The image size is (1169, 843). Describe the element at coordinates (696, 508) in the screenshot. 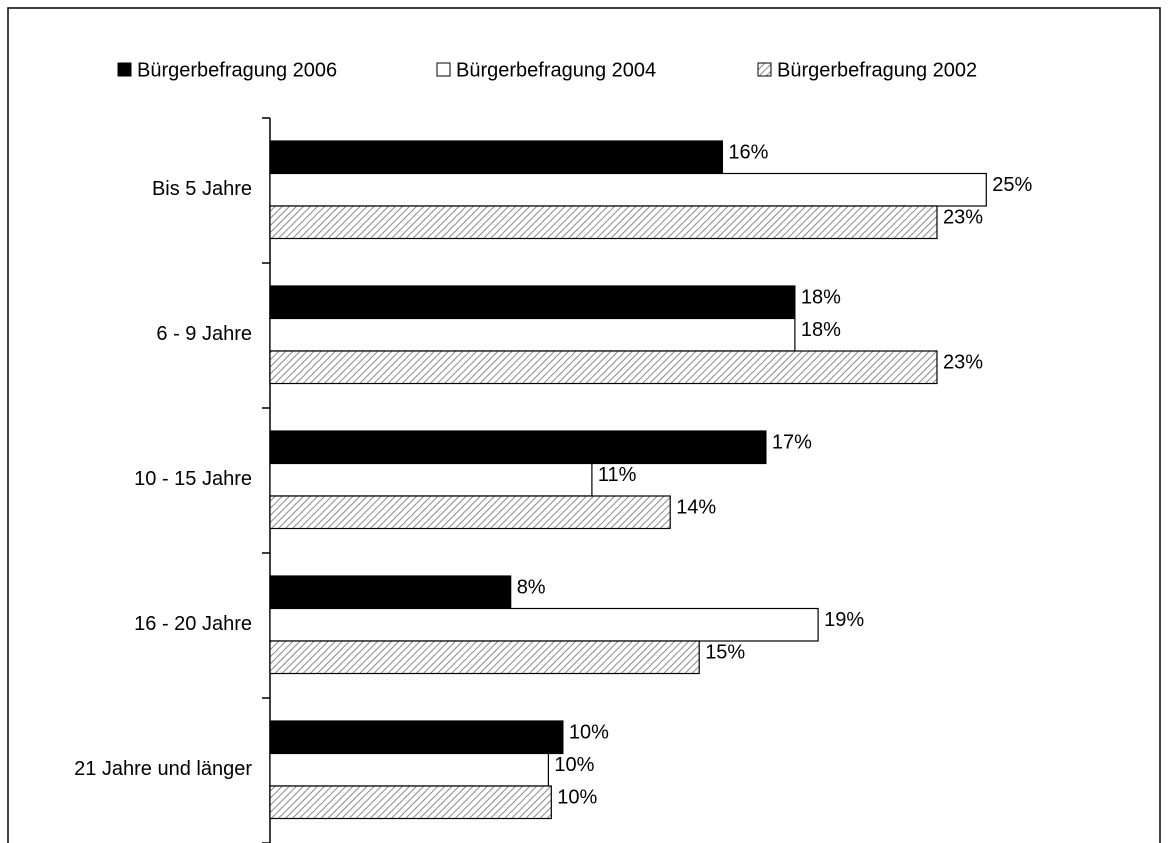

I see `data-label: 14%` at that location.